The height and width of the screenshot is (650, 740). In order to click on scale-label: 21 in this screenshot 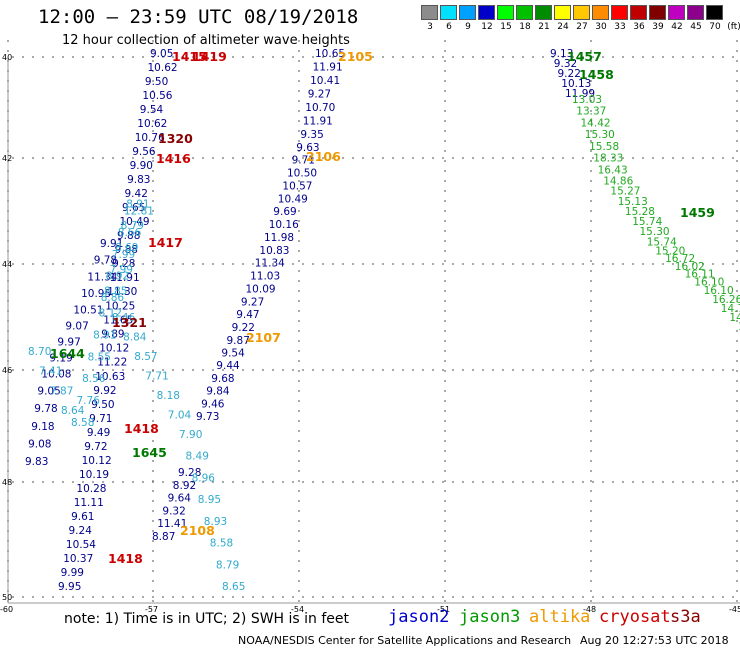, I will do `click(544, 27)`.